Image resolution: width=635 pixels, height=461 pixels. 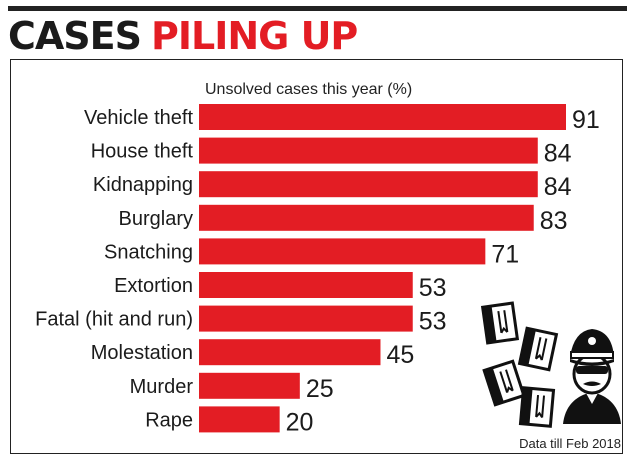 I want to click on value-label-7: 45, so click(x=400, y=355).